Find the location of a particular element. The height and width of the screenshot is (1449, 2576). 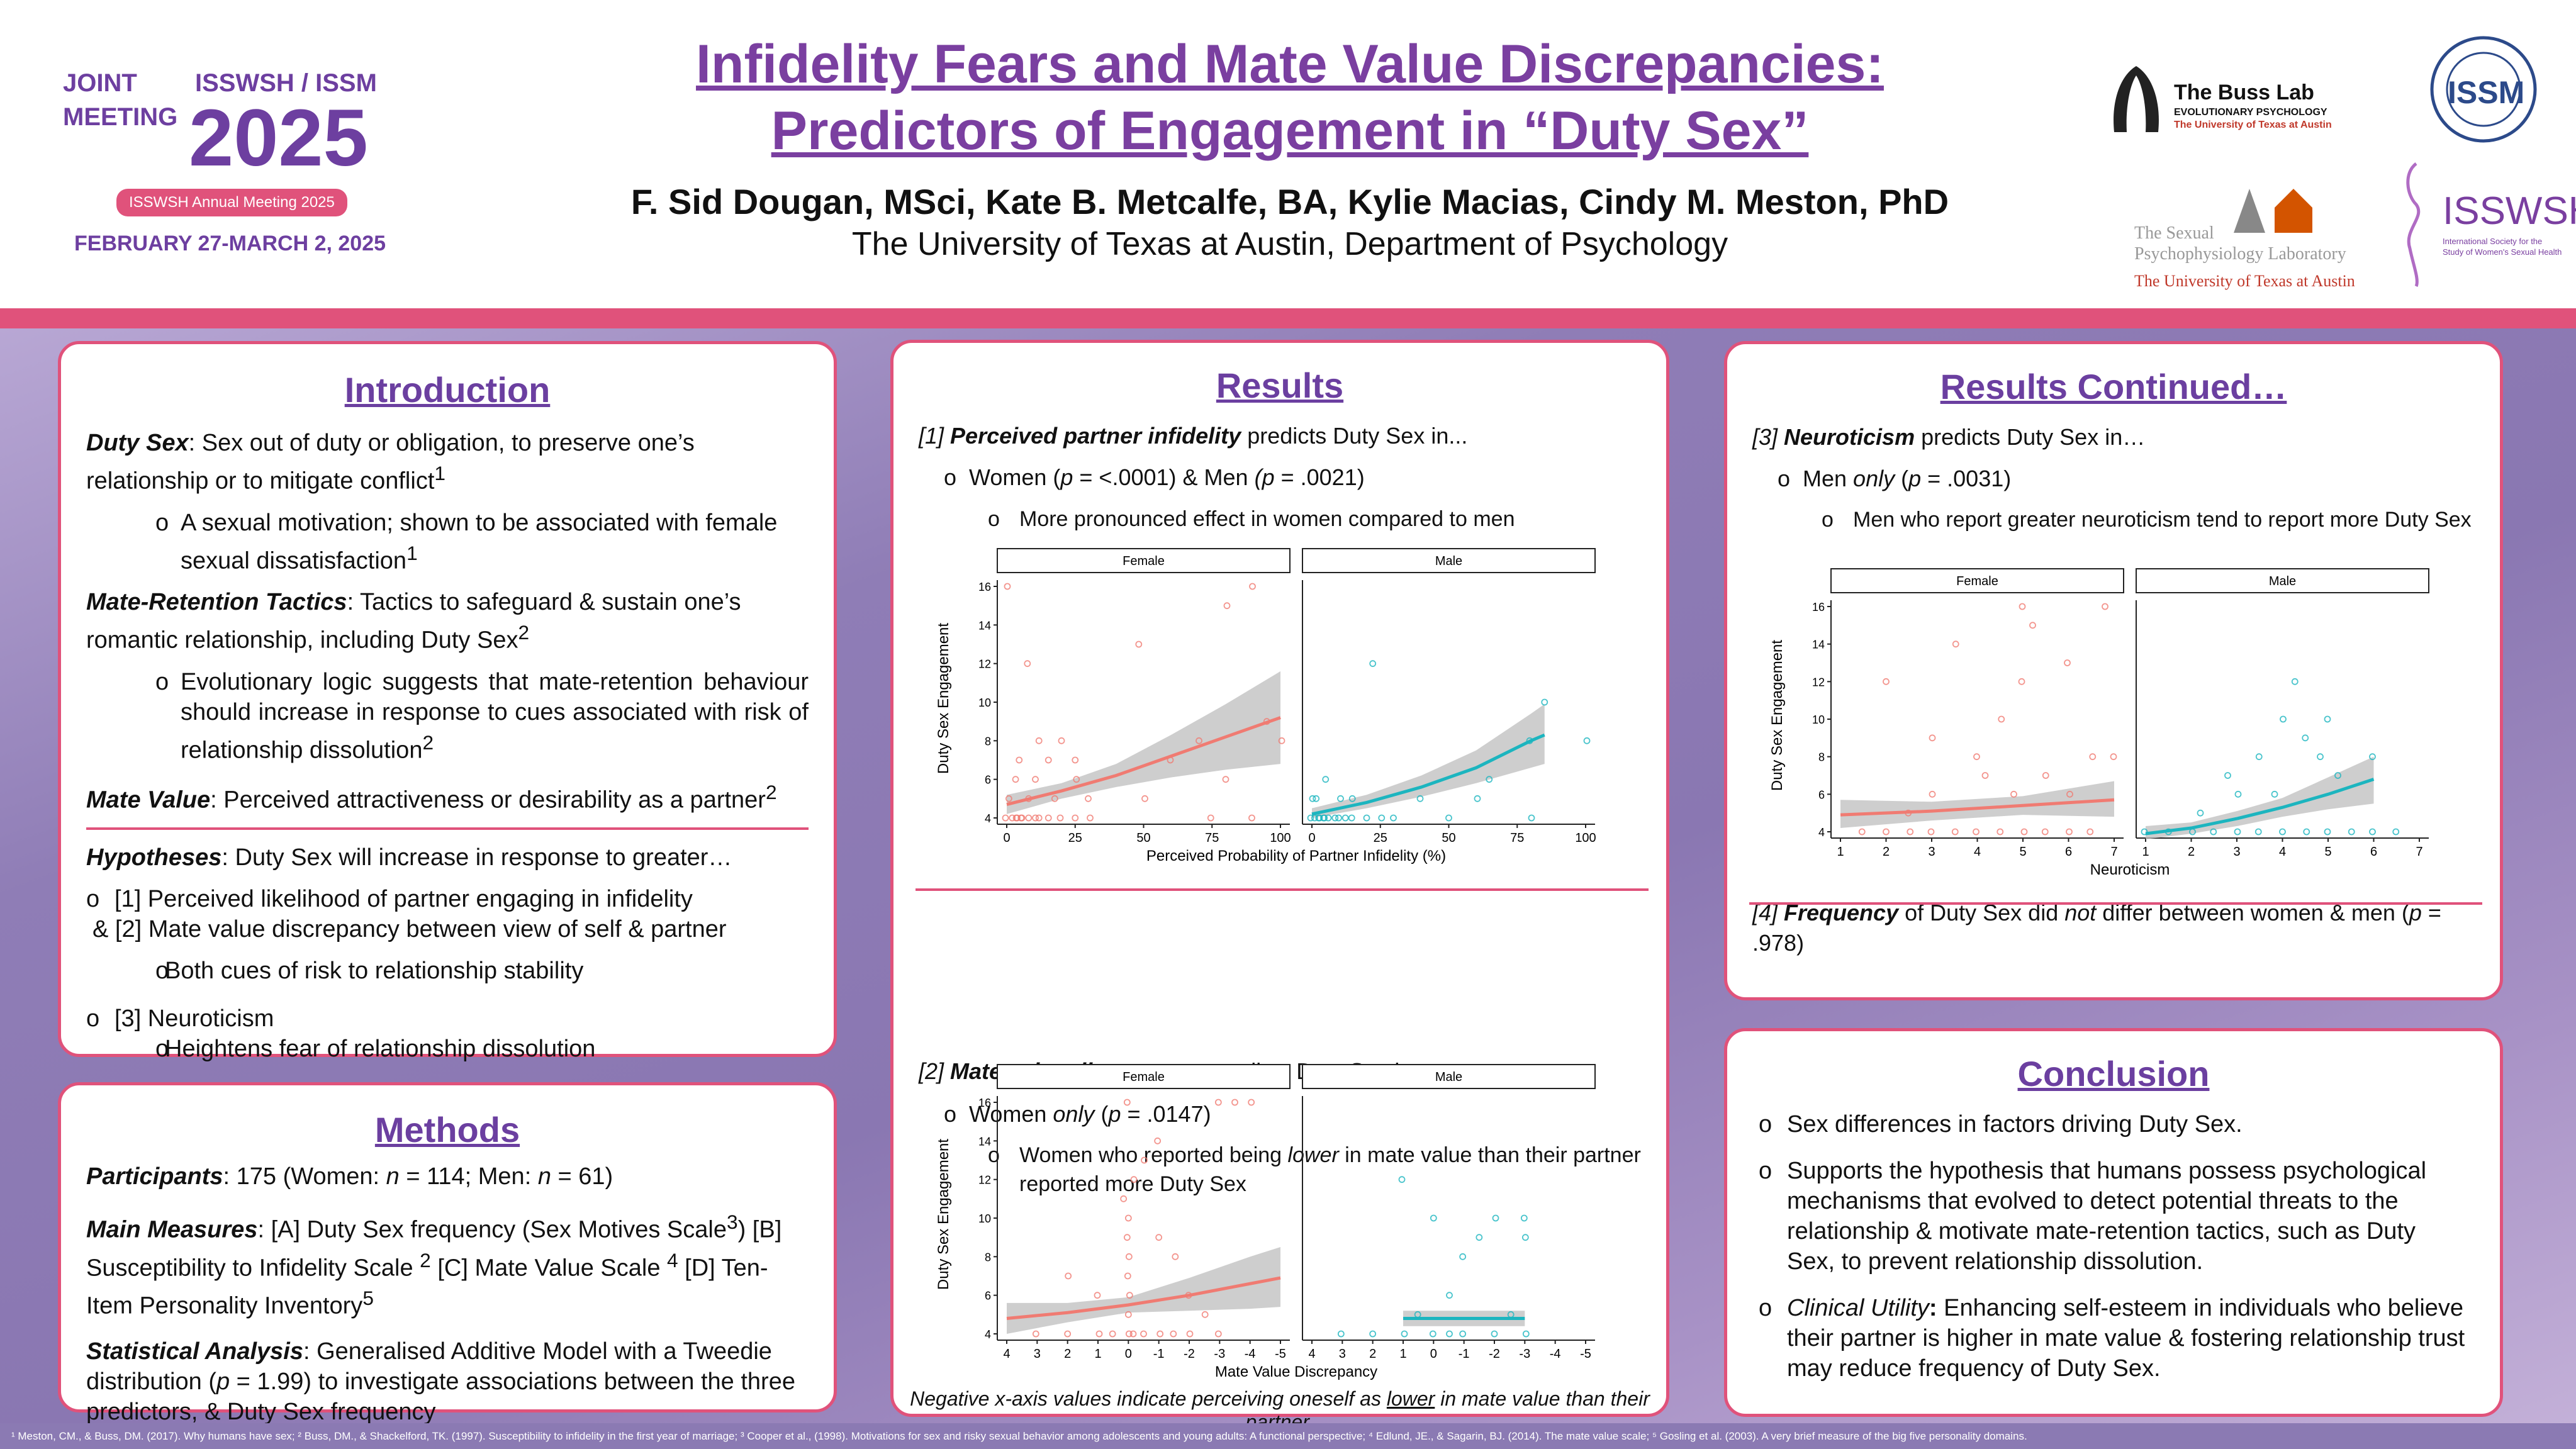

x-tick-label-female: -1 is located at coordinates (1159, 1354).